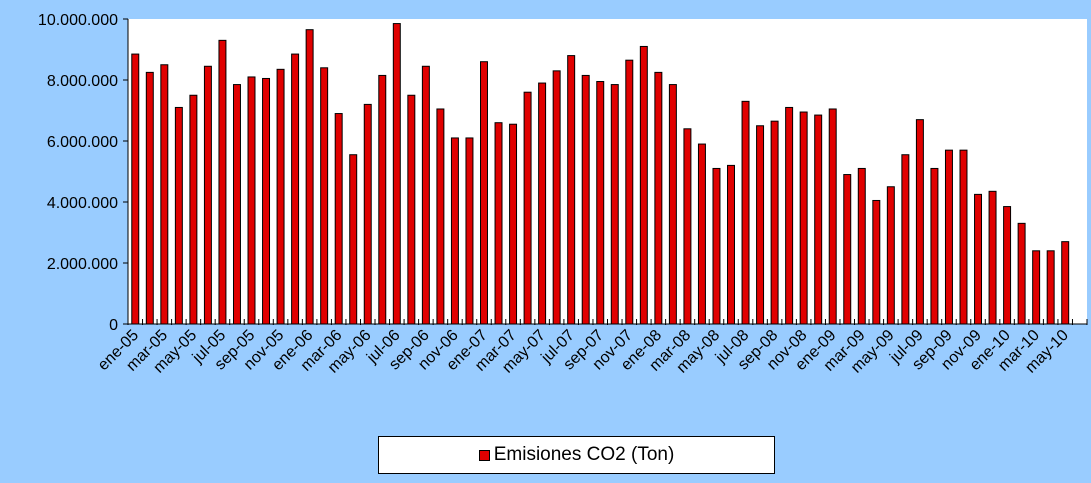  I want to click on legend-label: Emisiones CO2 (Ton), so click(584, 454).